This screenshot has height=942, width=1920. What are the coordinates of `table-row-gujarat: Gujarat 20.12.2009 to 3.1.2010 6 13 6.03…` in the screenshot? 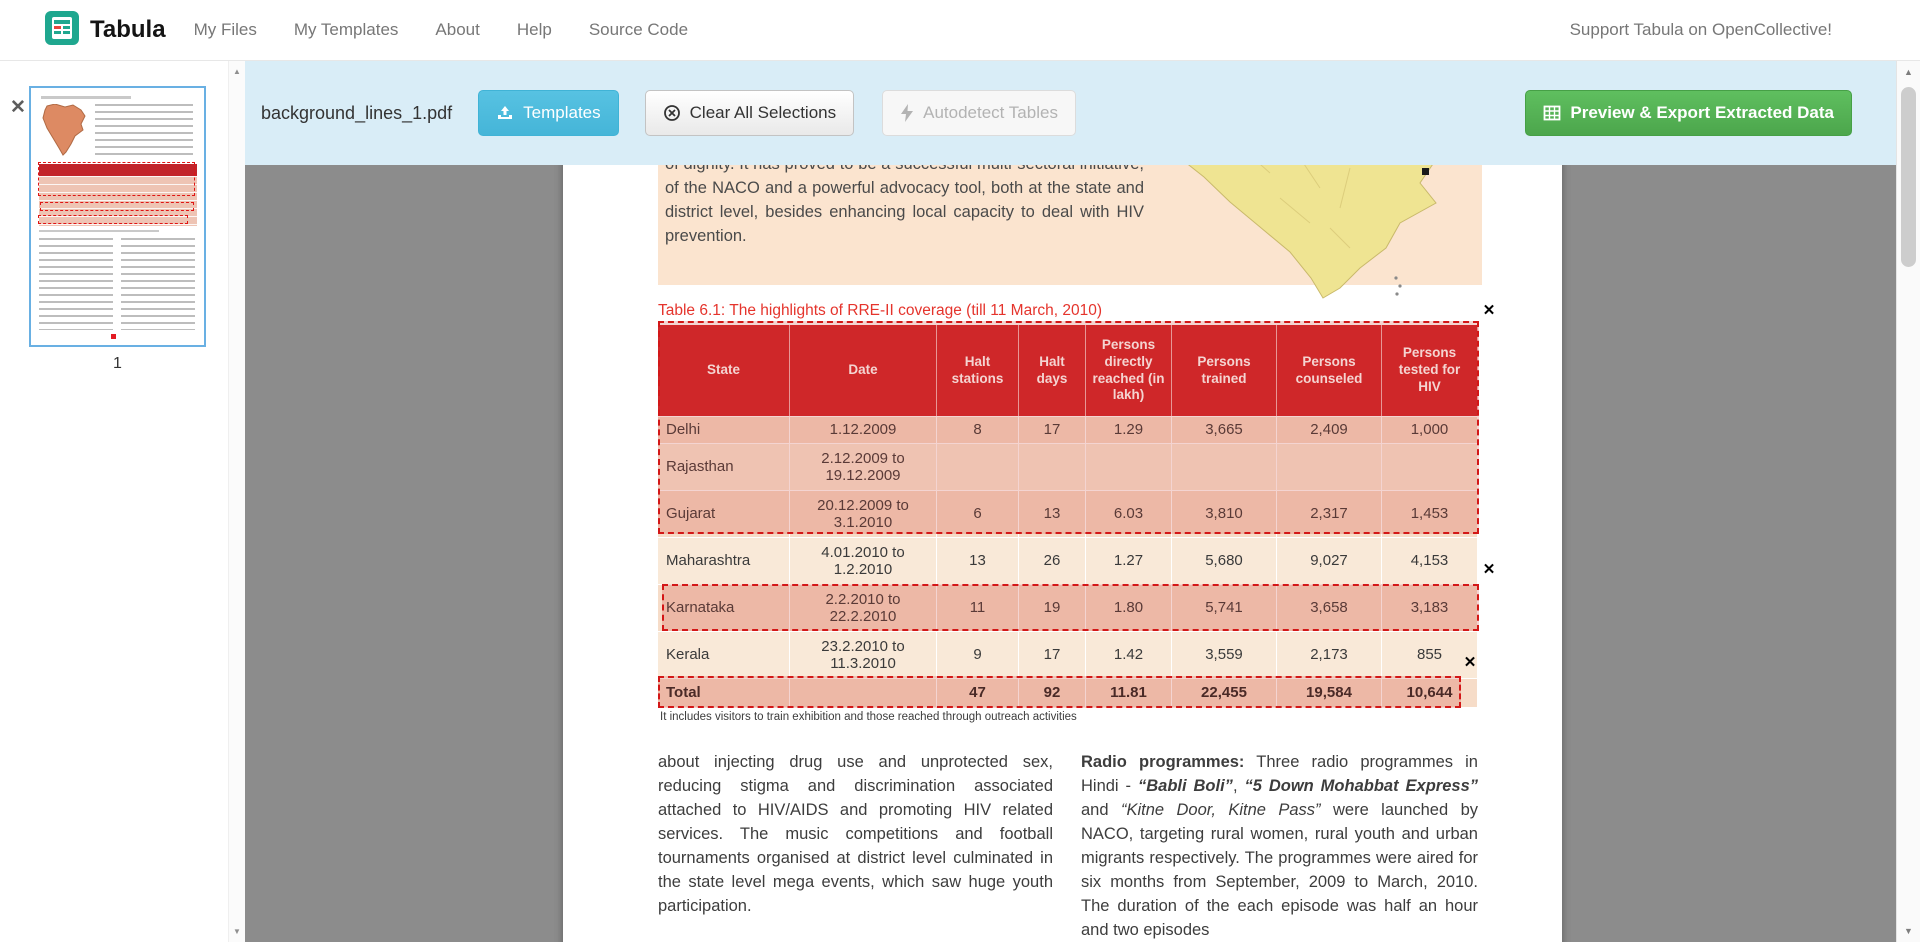 It's located at (1068, 513).